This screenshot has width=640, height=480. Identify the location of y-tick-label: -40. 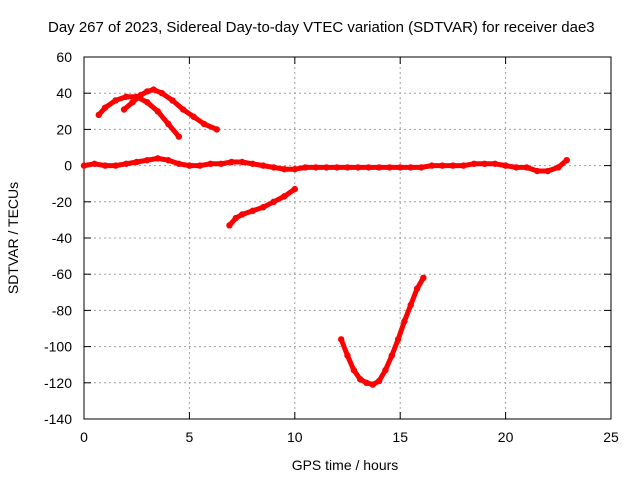
(62, 238).